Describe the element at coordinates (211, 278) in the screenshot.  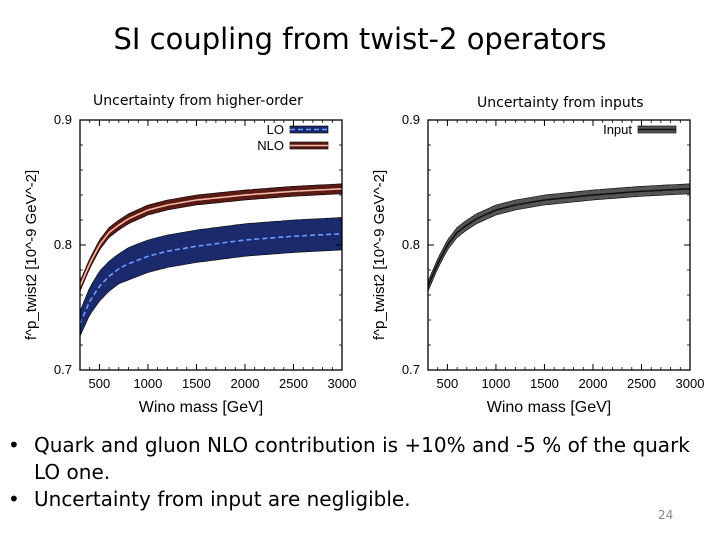
I see `series-line-lo` at that location.